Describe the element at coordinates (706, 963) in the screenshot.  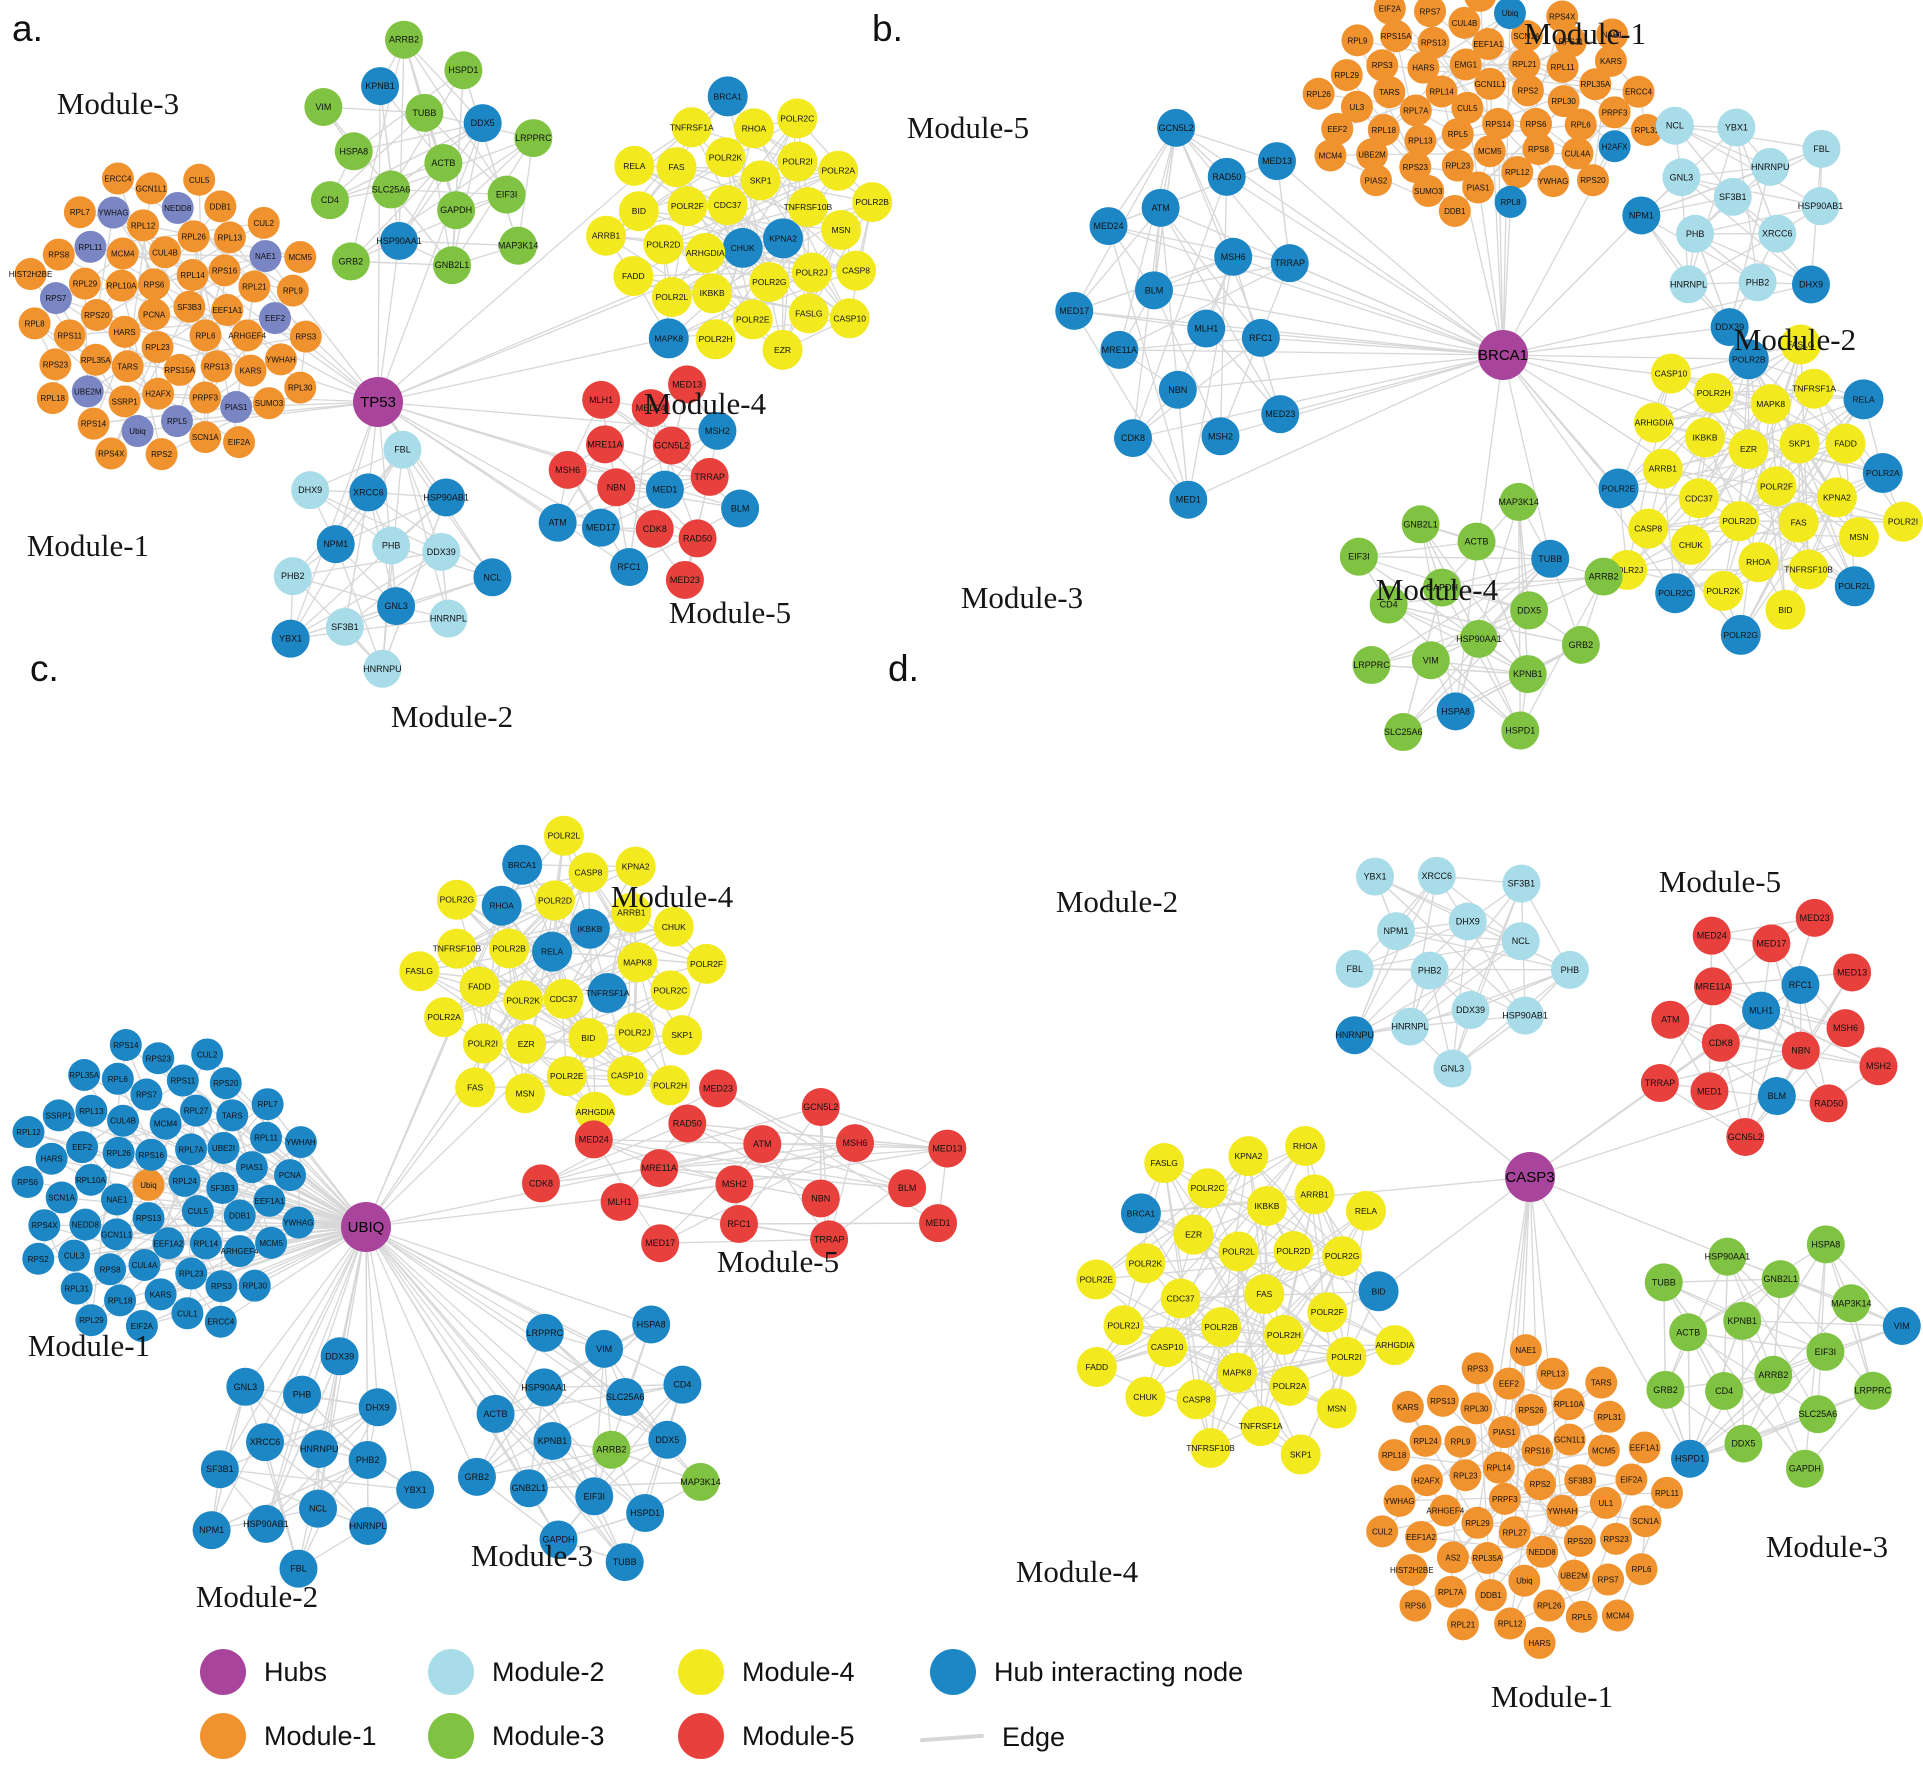
I see `node-polr2f` at that location.